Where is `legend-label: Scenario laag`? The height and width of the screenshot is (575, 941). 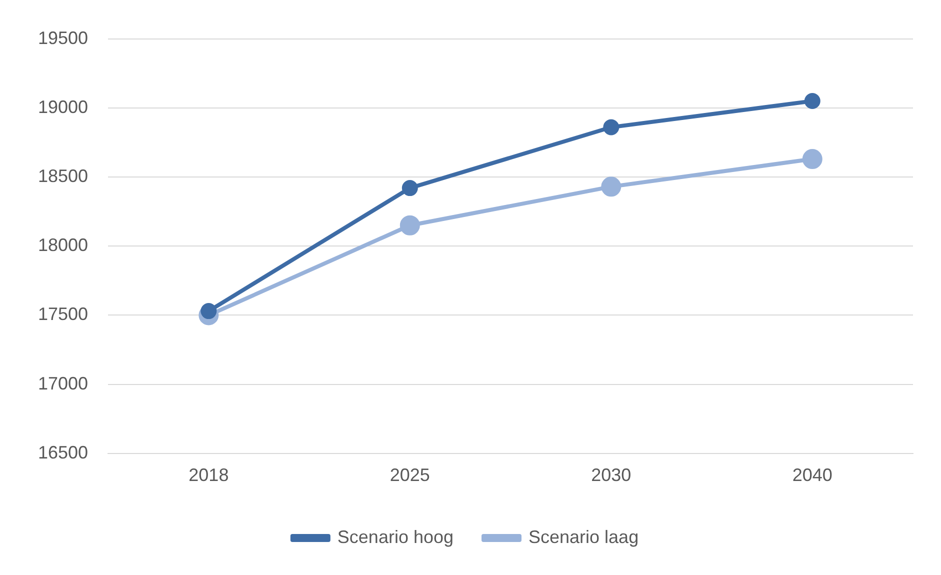 legend-label: Scenario laag is located at coordinates (583, 536).